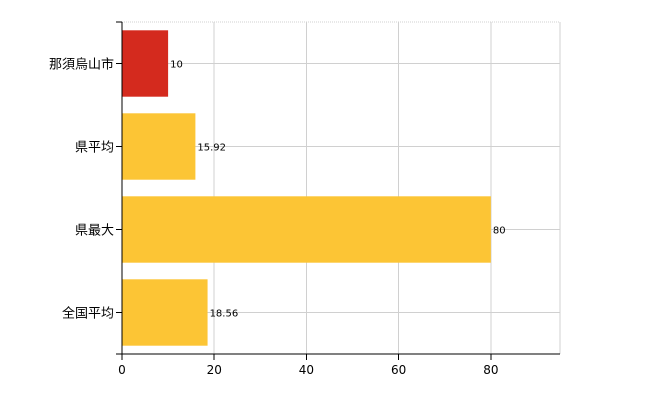 The image size is (650, 400). What do you see at coordinates (88, 314) in the screenshot?
I see `category-label-3: 全国平均` at bounding box center [88, 314].